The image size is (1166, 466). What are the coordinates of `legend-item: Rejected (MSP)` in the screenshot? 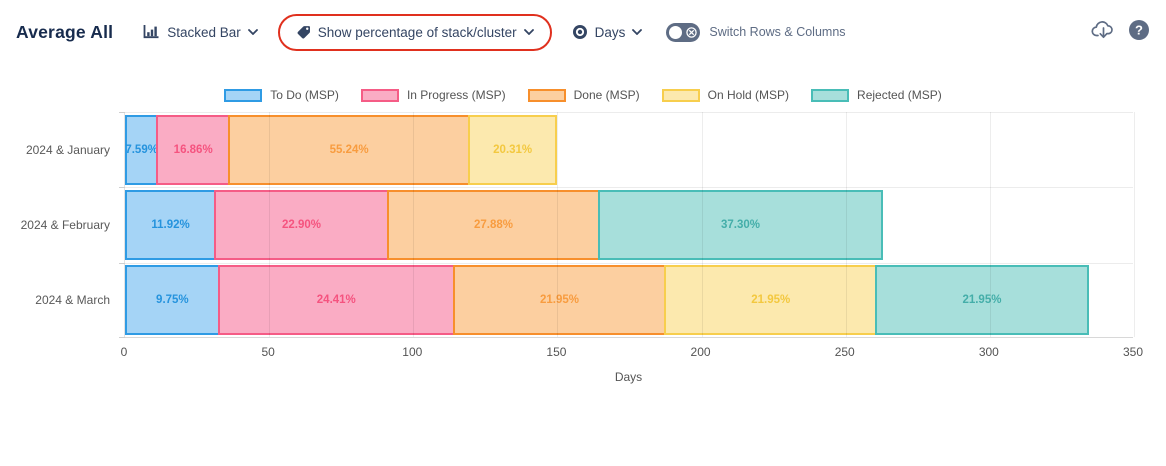 It's located at (876, 95).